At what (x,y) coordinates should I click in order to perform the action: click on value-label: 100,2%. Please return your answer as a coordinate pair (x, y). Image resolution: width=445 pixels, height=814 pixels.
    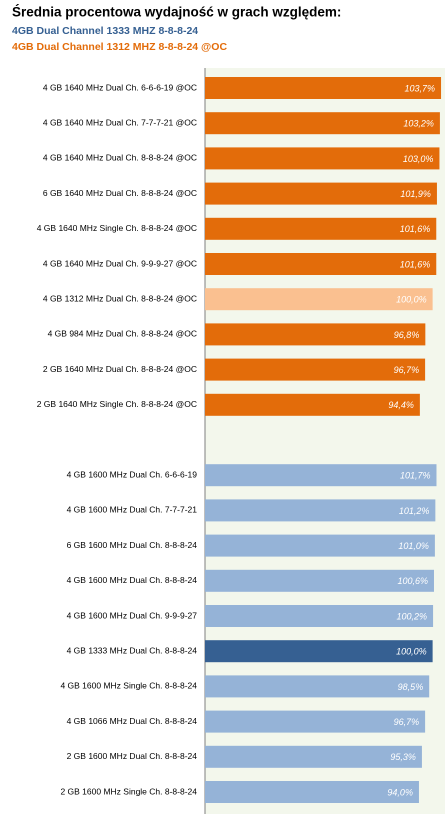
    Looking at the image, I should click on (412, 616).